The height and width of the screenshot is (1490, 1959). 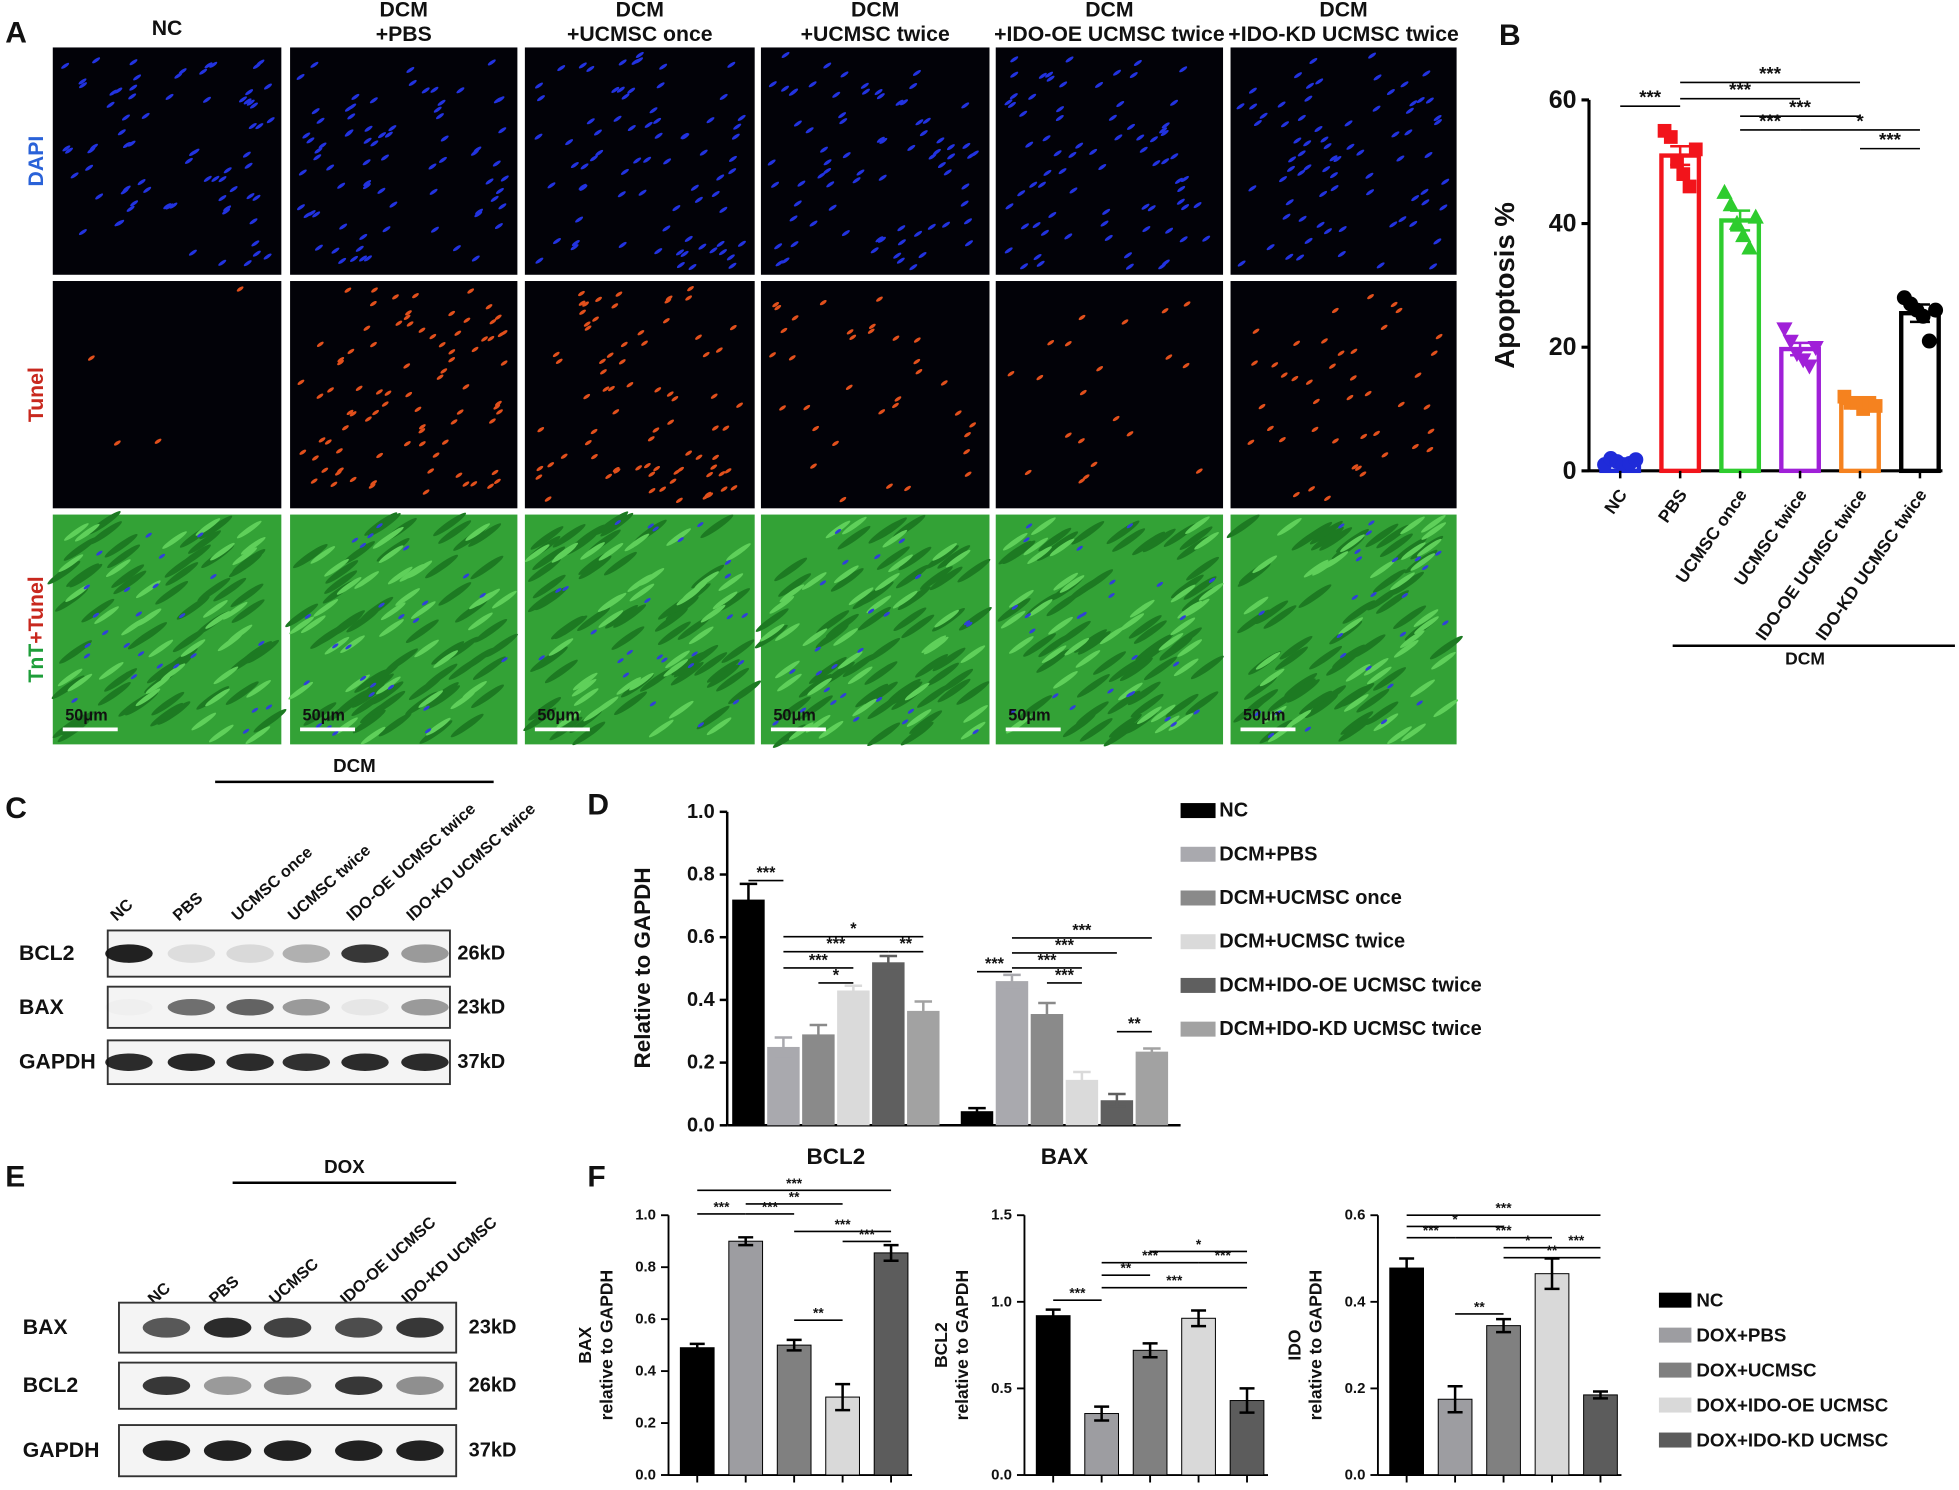 I want to click on row-label: DAPI, so click(x=36, y=161).